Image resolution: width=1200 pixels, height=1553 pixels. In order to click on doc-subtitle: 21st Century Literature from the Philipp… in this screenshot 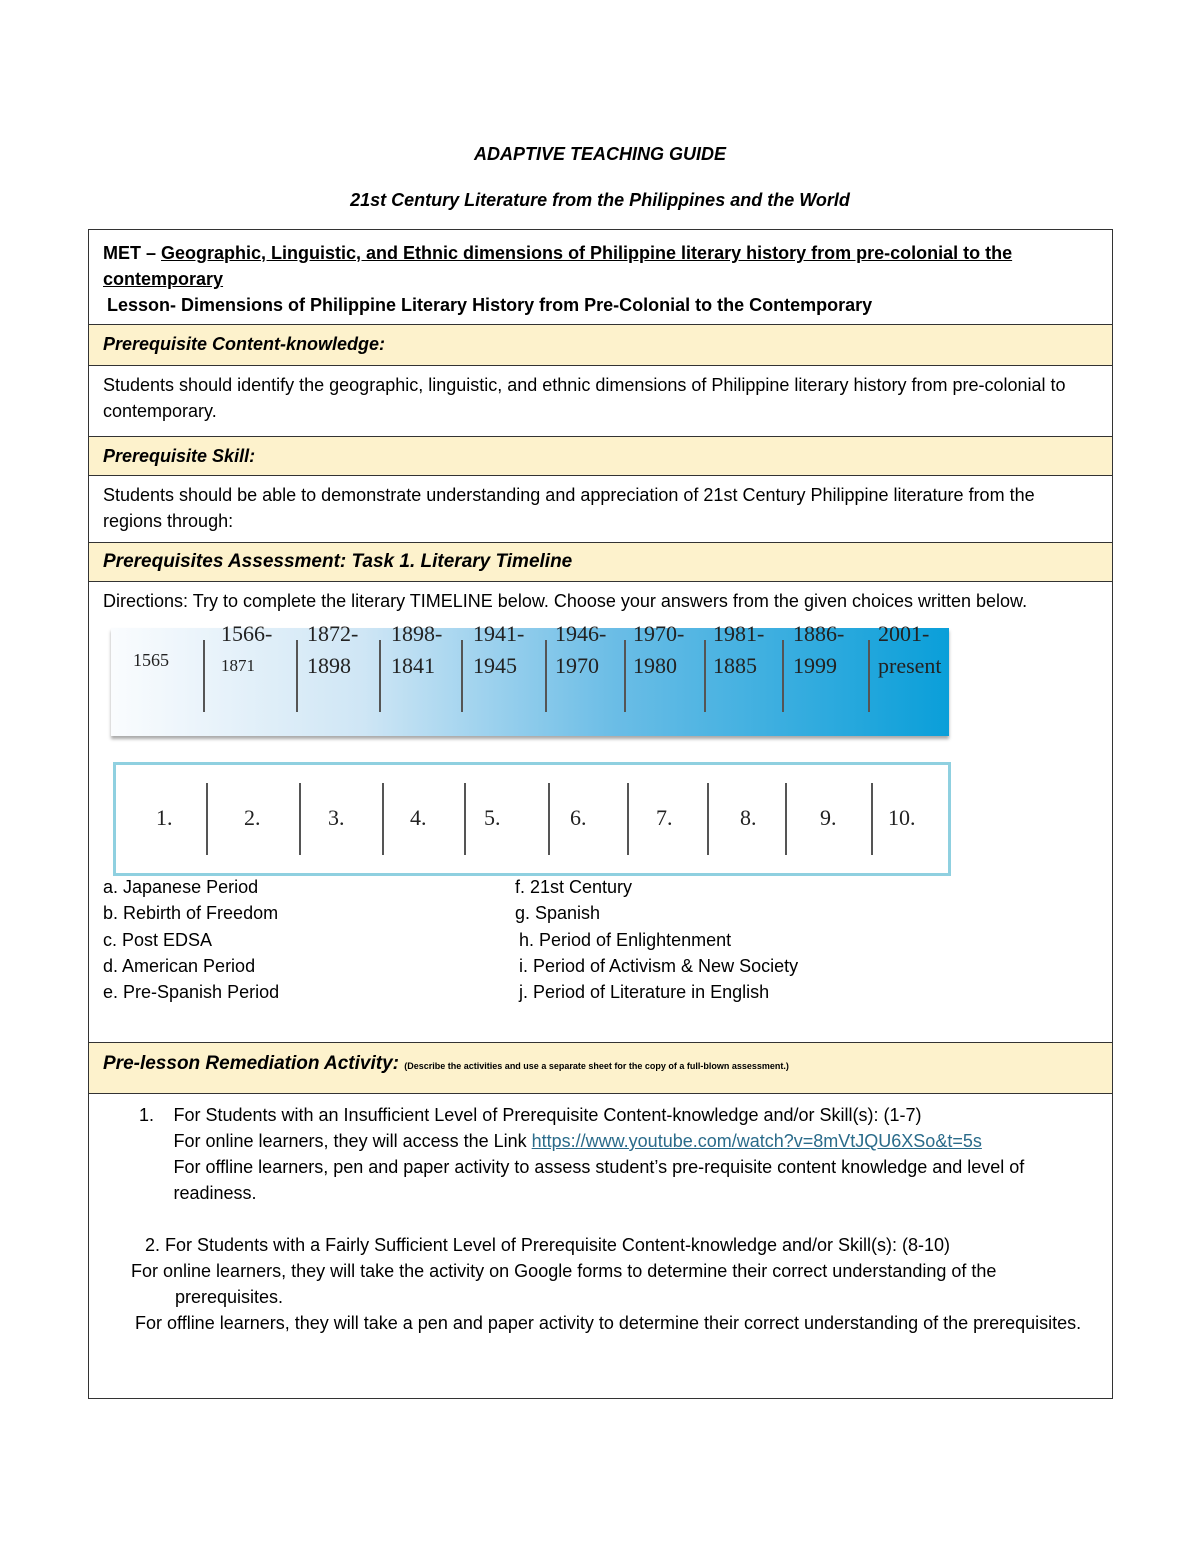, I will do `click(600, 200)`.